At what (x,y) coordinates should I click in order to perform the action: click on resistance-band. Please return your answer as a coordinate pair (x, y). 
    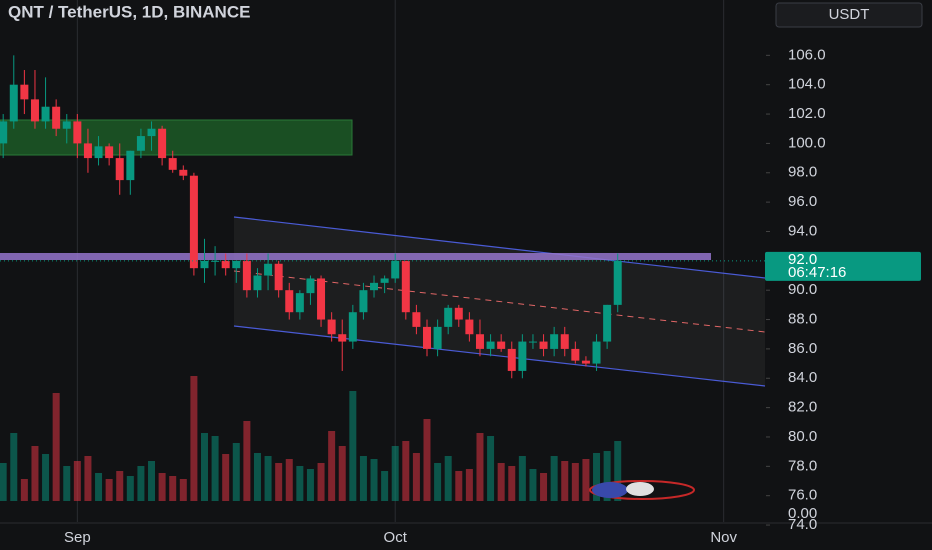
    Looking at the image, I should click on (355, 256).